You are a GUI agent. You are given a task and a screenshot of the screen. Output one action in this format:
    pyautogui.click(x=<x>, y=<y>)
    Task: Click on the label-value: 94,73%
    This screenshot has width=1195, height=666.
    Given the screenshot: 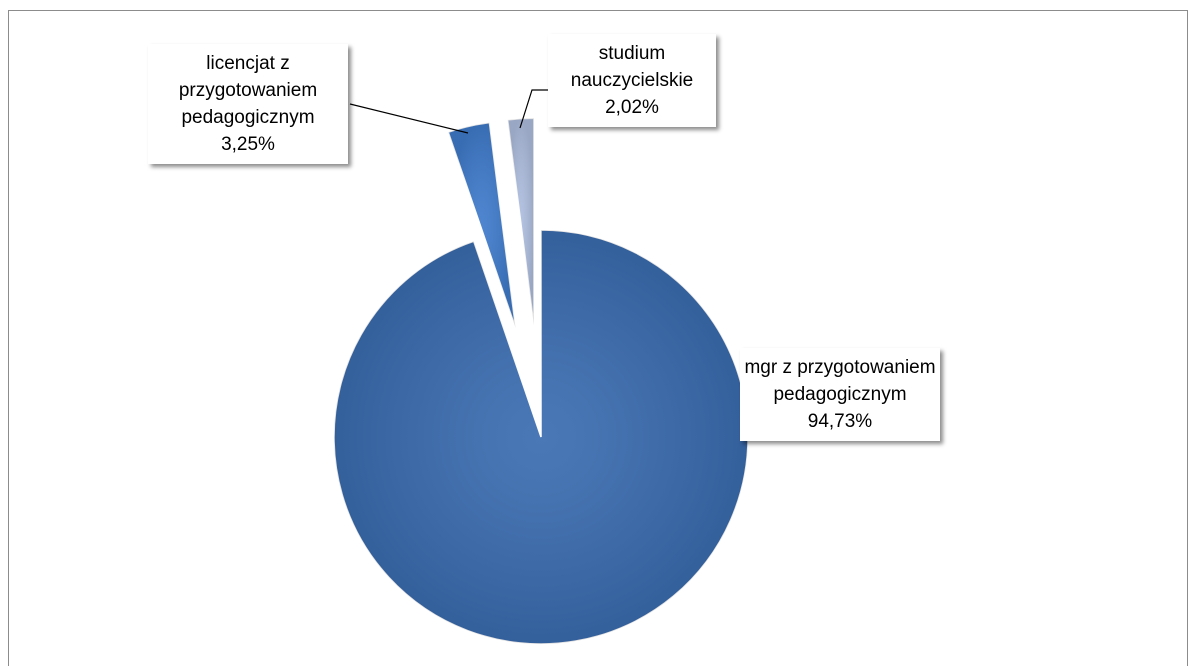 What is the action you would take?
    pyautogui.click(x=840, y=421)
    